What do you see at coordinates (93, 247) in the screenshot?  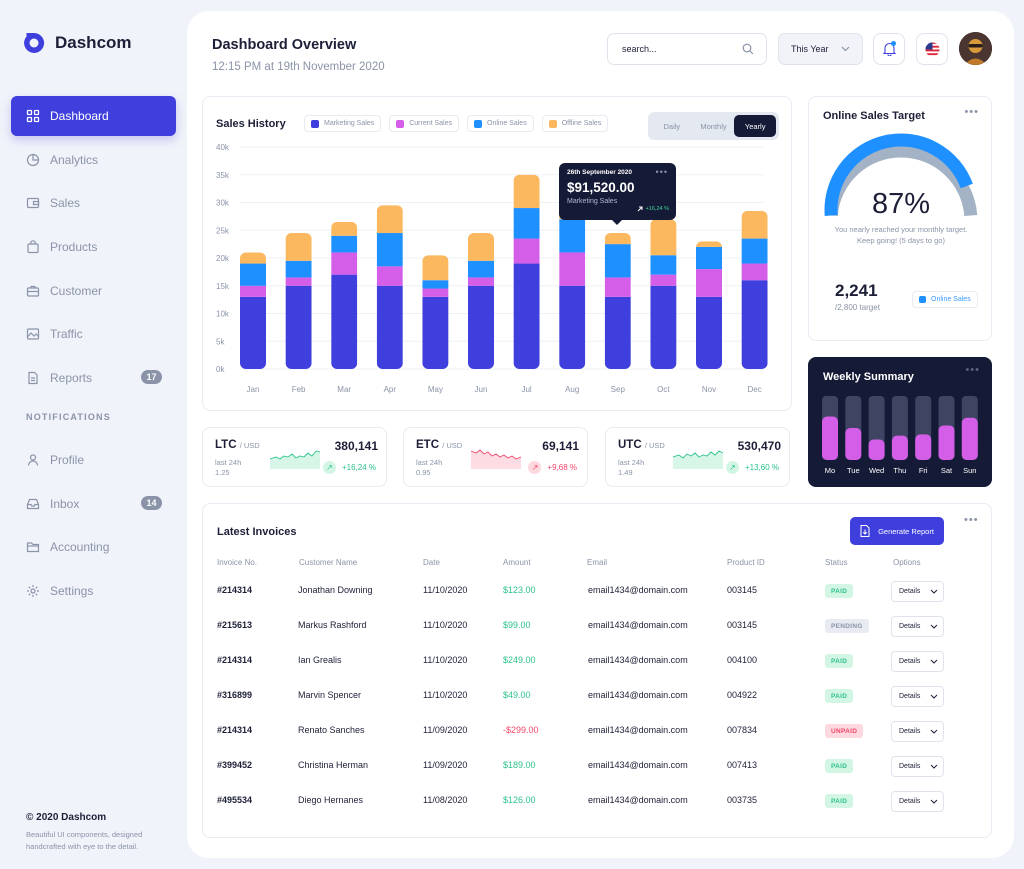 I see `sidebar-item-products: Products` at bounding box center [93, 247].